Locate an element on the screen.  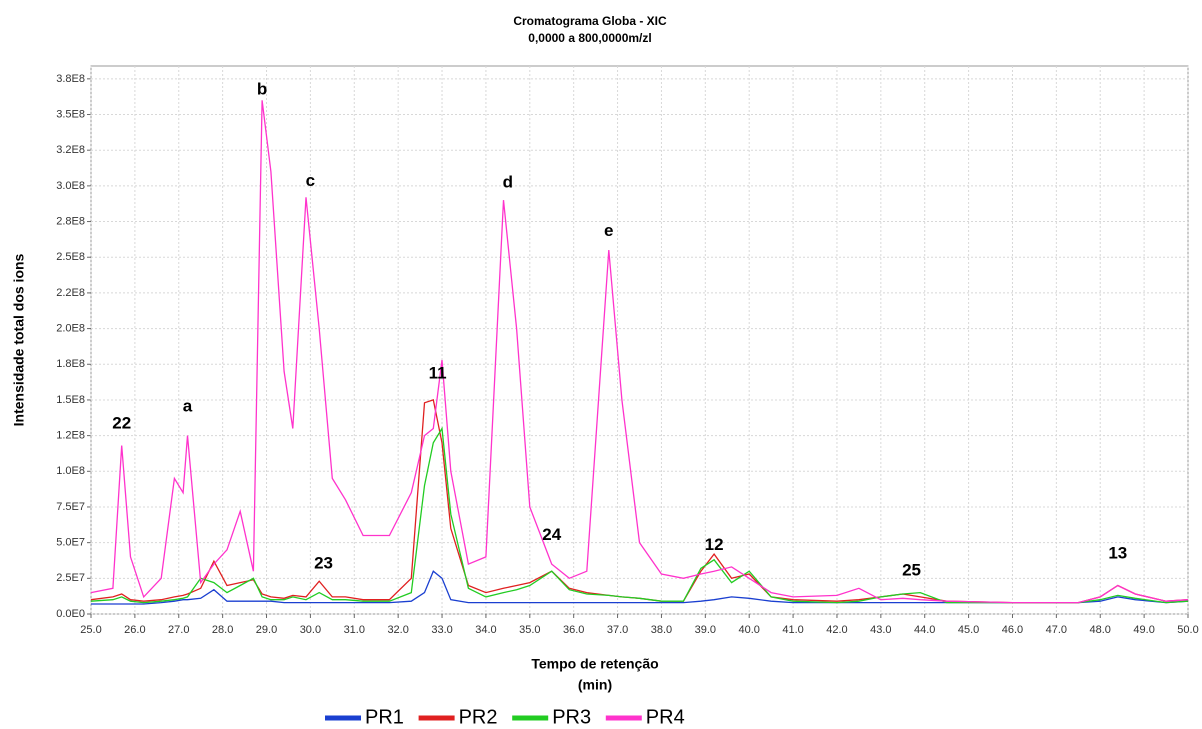
x-tick-label: 29.0 is located at coordinates (266, 630).